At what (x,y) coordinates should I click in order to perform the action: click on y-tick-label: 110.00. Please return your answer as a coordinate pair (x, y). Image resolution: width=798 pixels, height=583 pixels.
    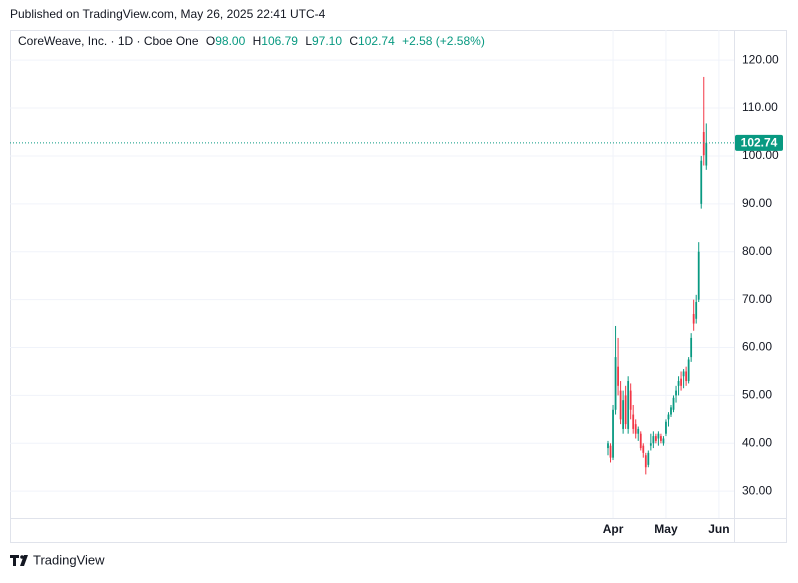
    Looking at the image, I should click on (760, 107).